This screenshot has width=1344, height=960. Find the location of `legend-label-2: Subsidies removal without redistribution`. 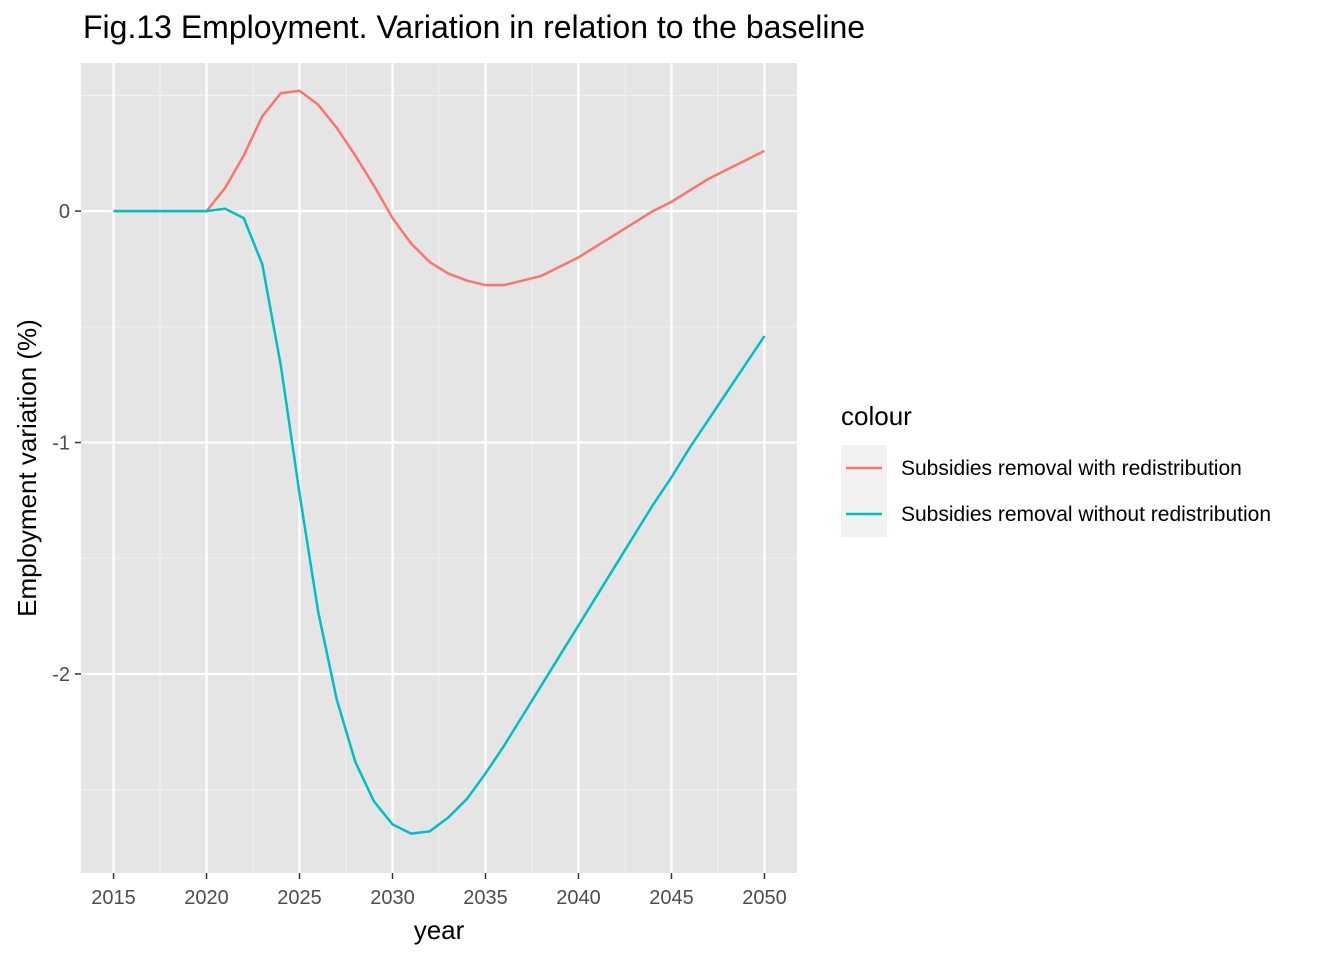

legend-label-2: Subsidies removal without redistribution is located at coordinates (1086, 514).